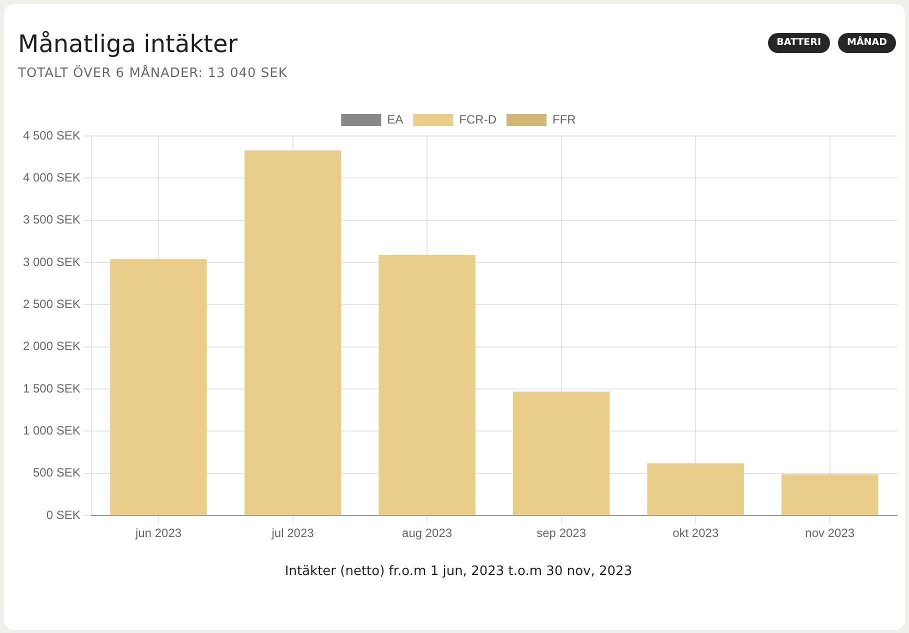 The width and height of the screenshot is (909, 633). Describe the element at coordinates (158, 533) in the screenshot. I see `x-tick-label: jun 2023` at that location.